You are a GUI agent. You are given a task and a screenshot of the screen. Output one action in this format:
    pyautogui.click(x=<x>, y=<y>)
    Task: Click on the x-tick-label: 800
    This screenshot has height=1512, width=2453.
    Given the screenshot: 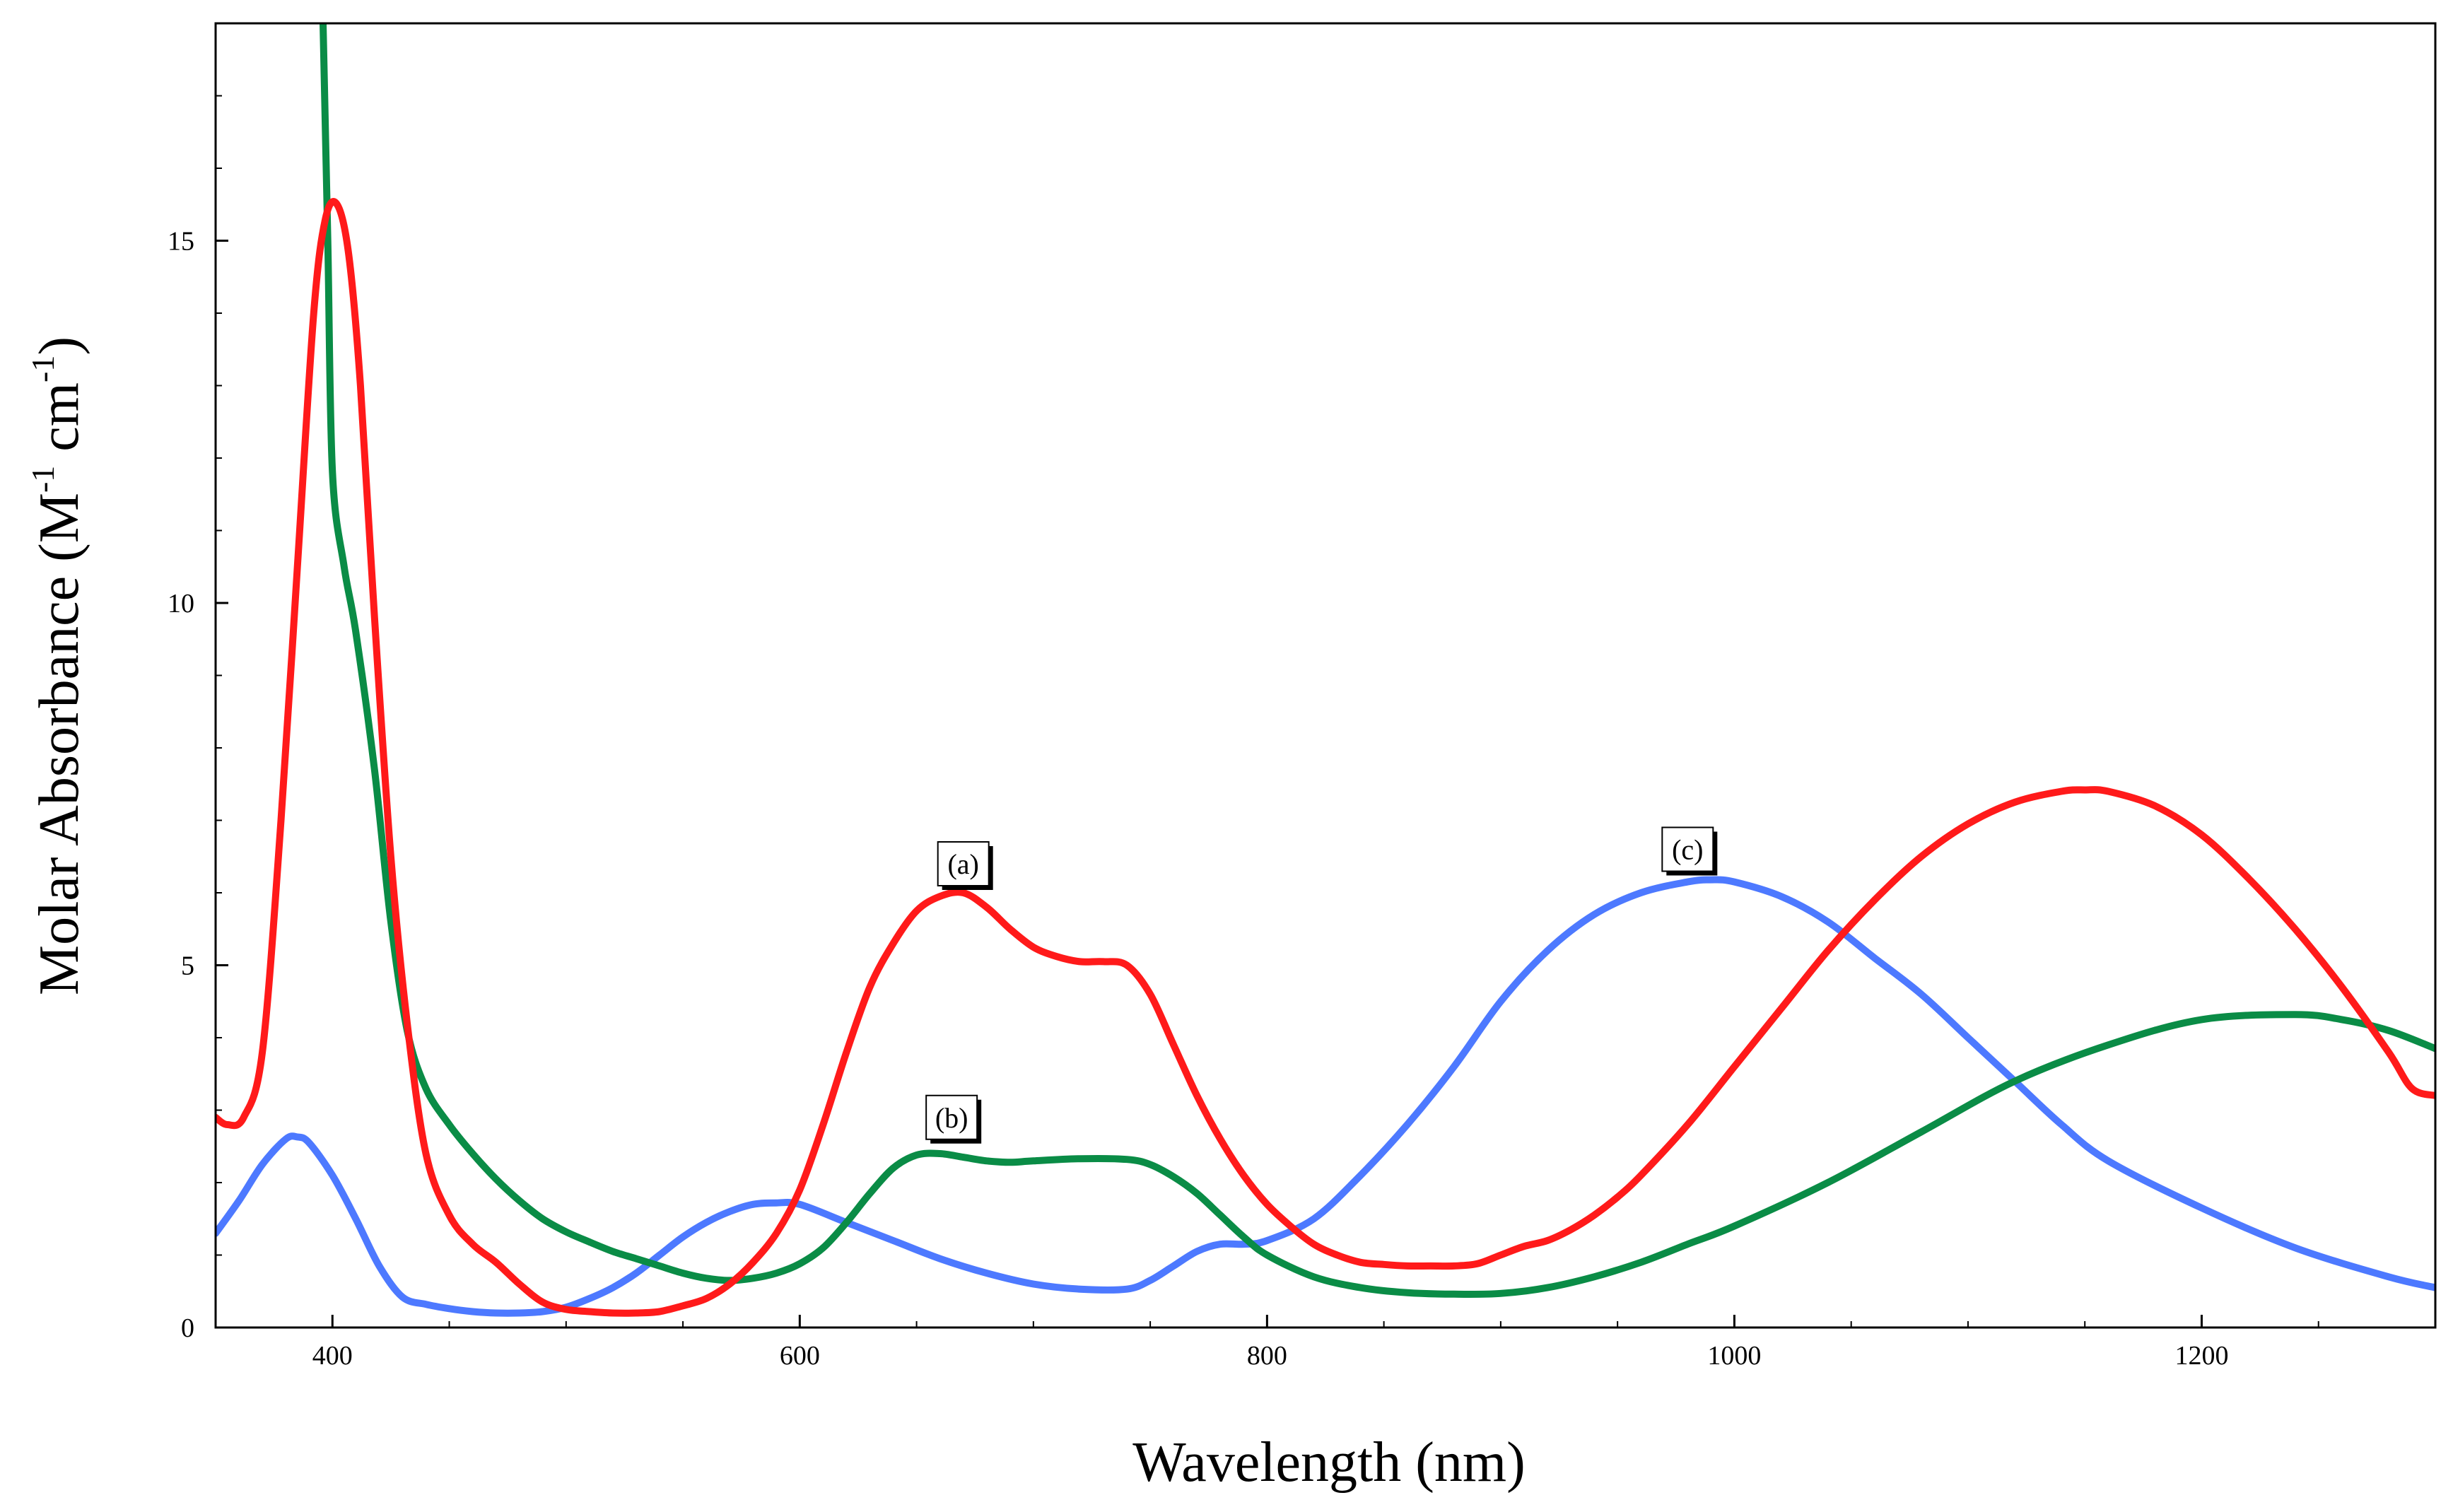 What is the action you would take?
    pyautogui.click(x=1267, y=1356)
    